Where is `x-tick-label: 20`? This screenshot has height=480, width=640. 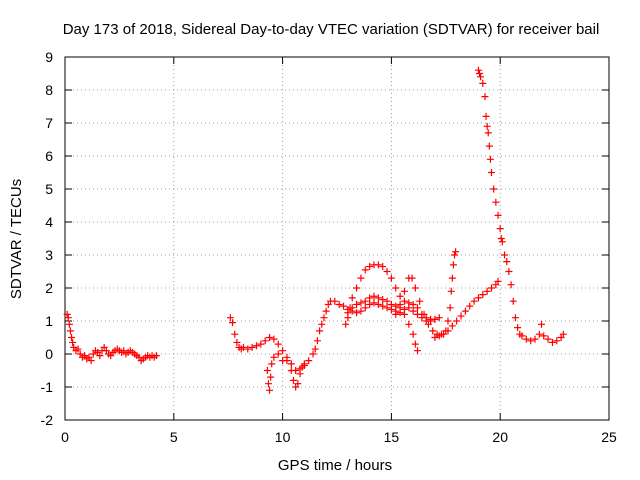
x-tick-label: 20 is located at coordinates (500, 437).